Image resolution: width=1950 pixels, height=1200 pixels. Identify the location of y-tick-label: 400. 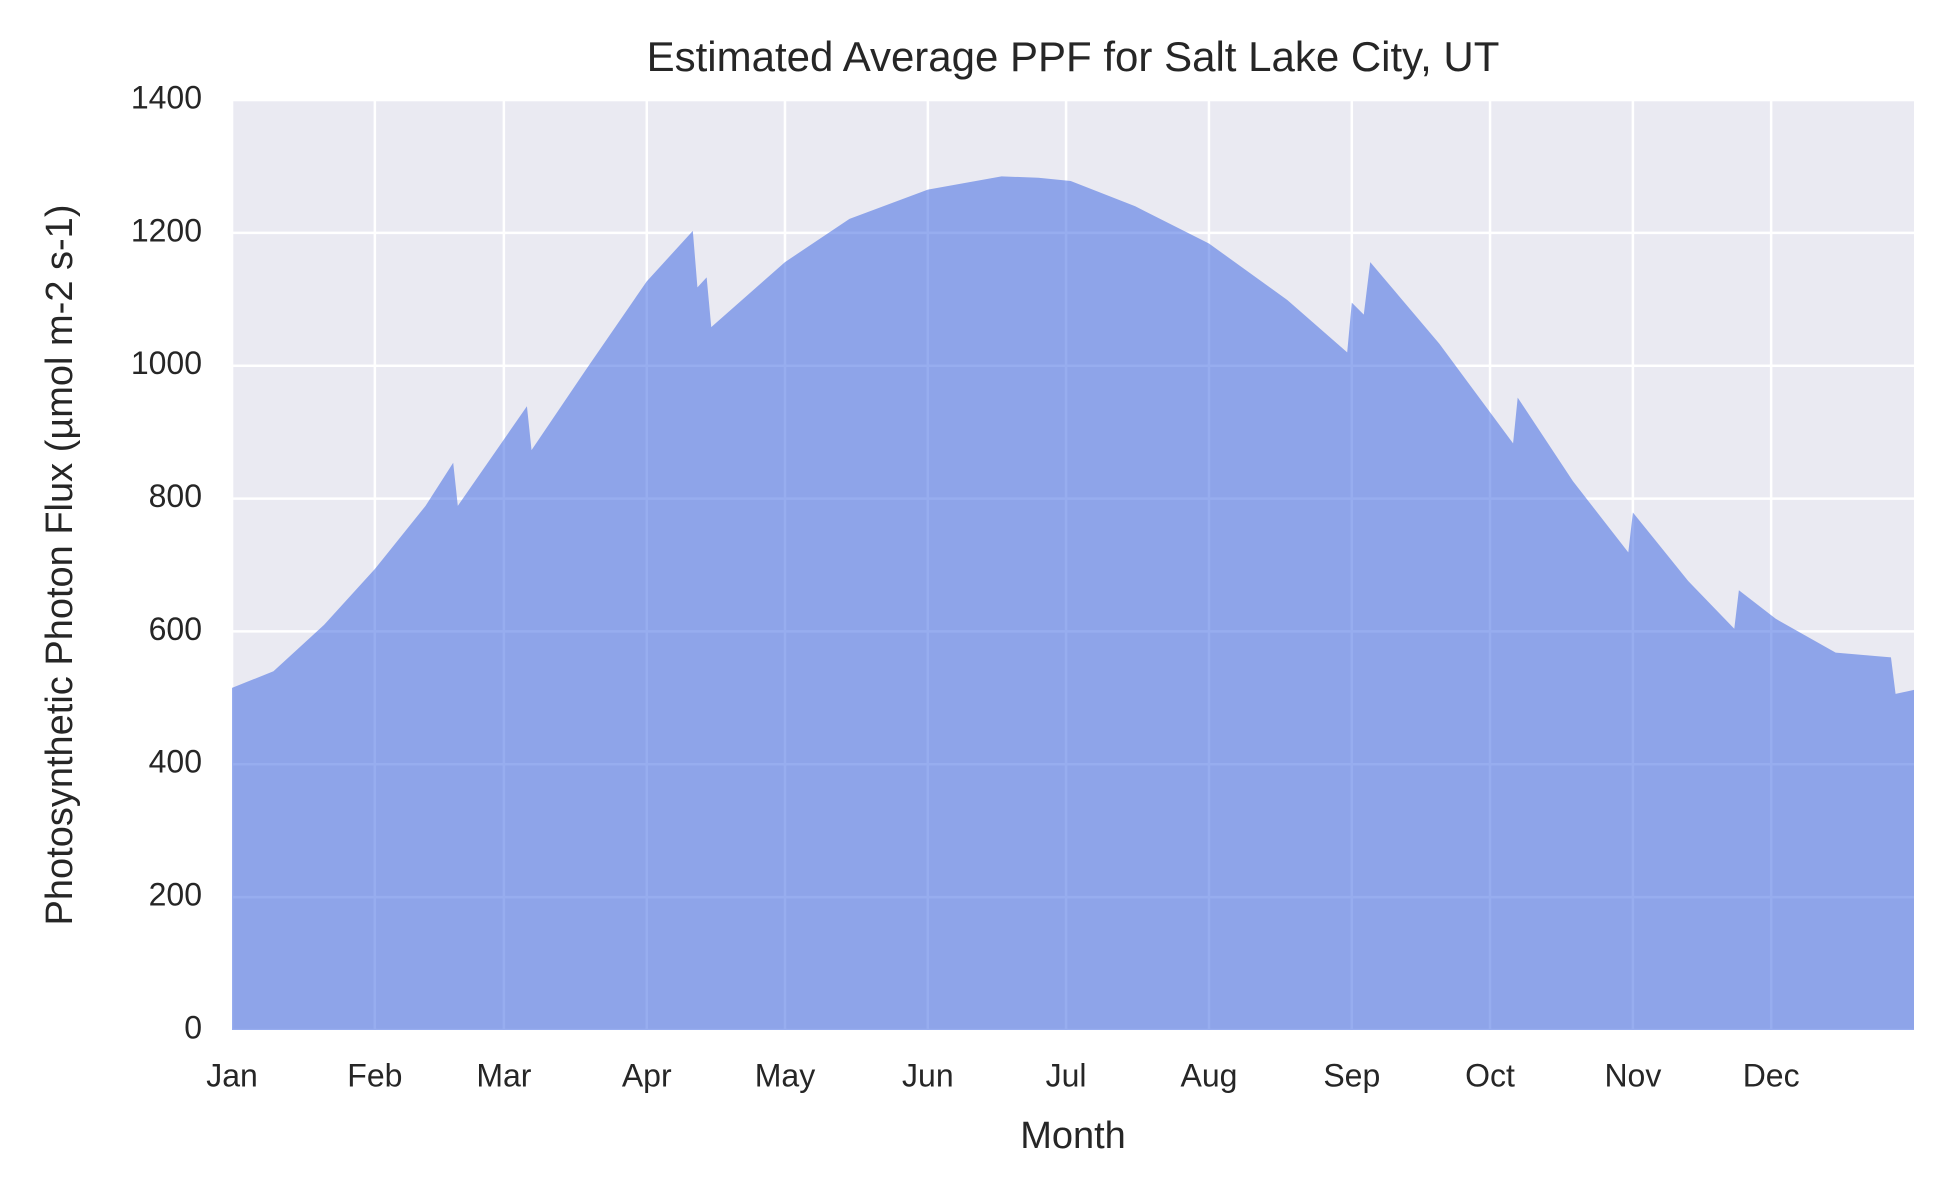
(175, 762).